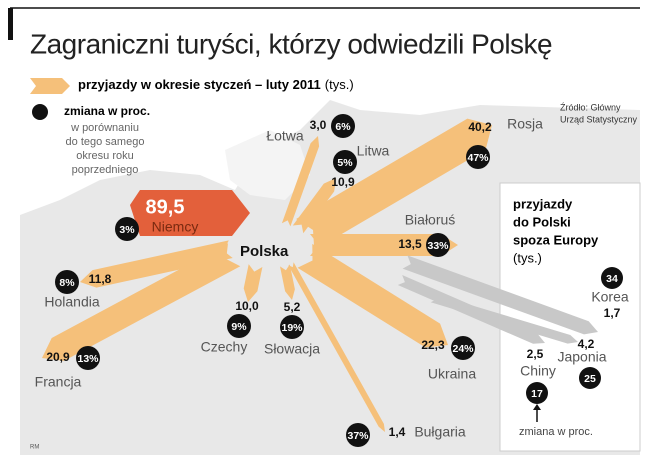 The width and height of the screenshot is (650, 467). I want to click on change-value: 13%, so click(88, 359).